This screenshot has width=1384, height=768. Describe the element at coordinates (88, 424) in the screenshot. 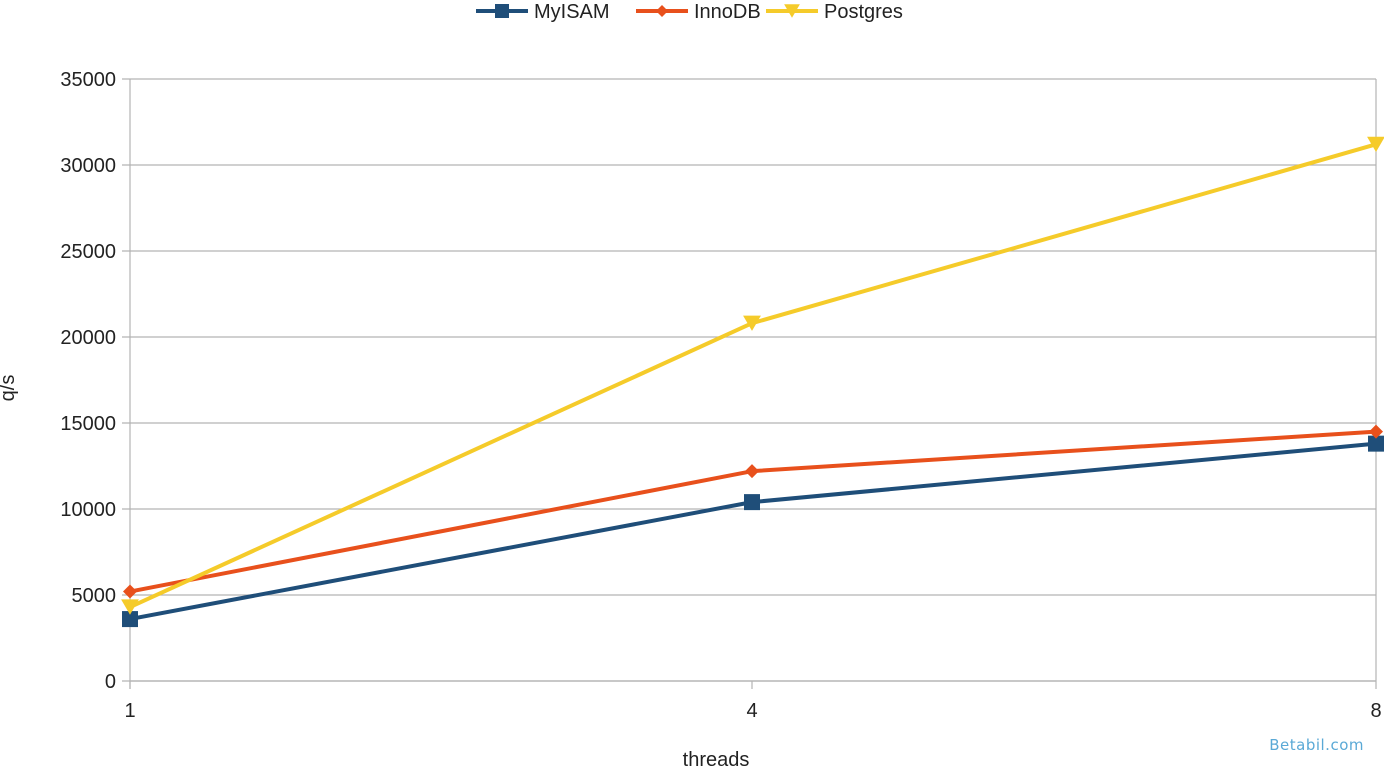

I see `y-tick-label: 15000` at that location.